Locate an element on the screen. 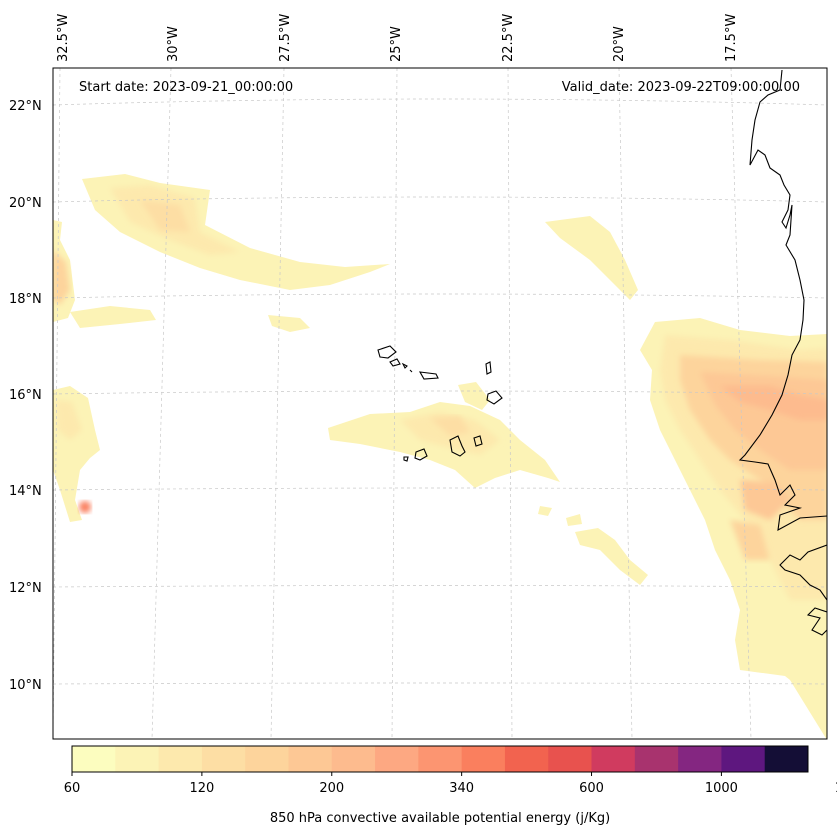  longitude-label: 22.5°W is located at coordinates (508, 38).